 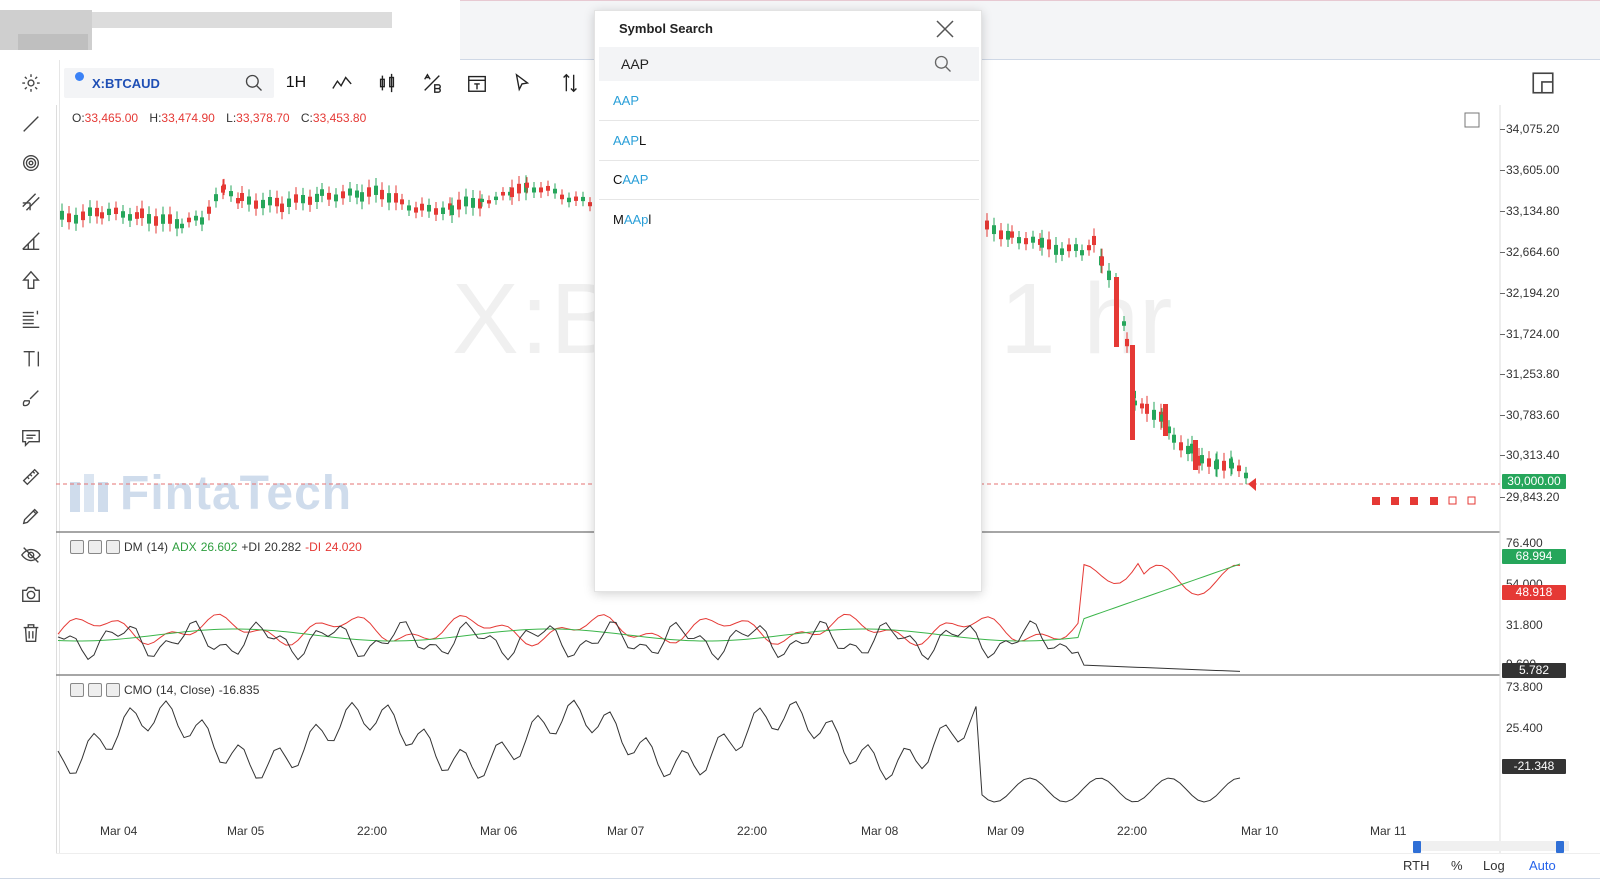 I want to click on parallel-lines-icon, so click(x=31, y=202).